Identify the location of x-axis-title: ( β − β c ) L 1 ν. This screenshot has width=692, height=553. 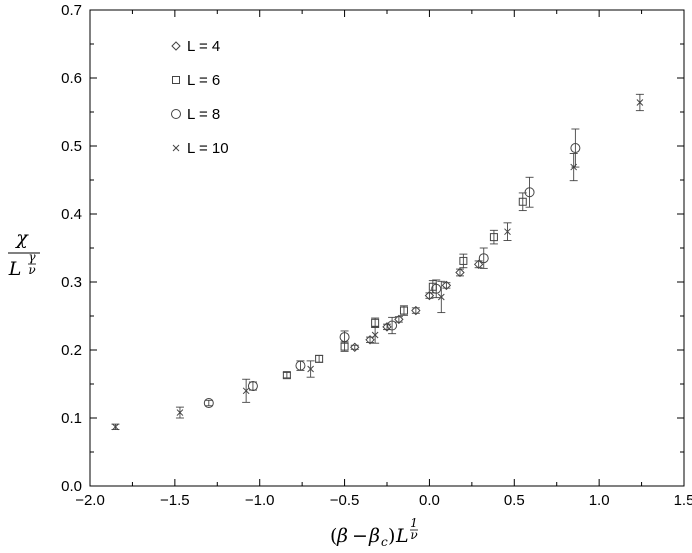
(374, 532).